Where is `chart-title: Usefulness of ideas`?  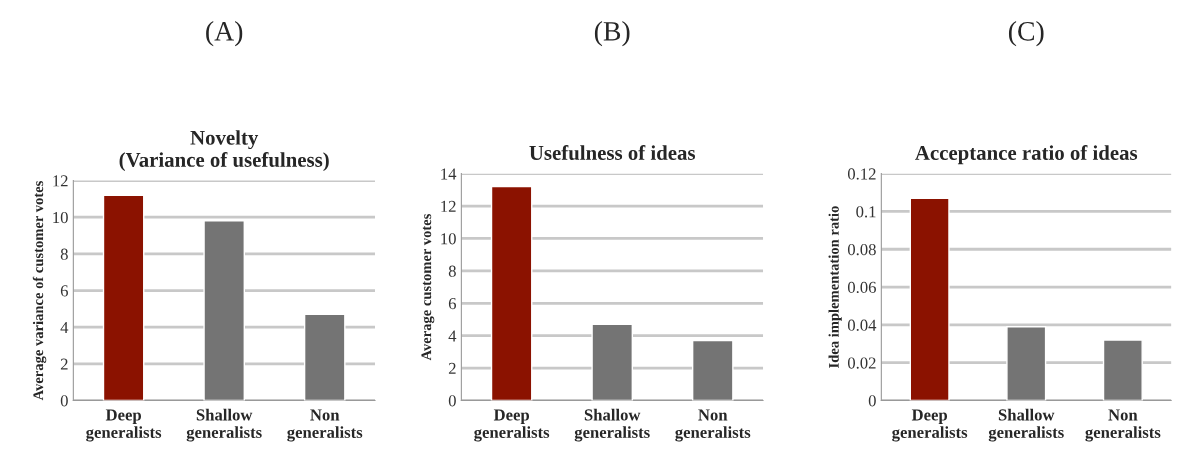
chart-title: Usefulness of ideas is located at coordinates (612, 152).